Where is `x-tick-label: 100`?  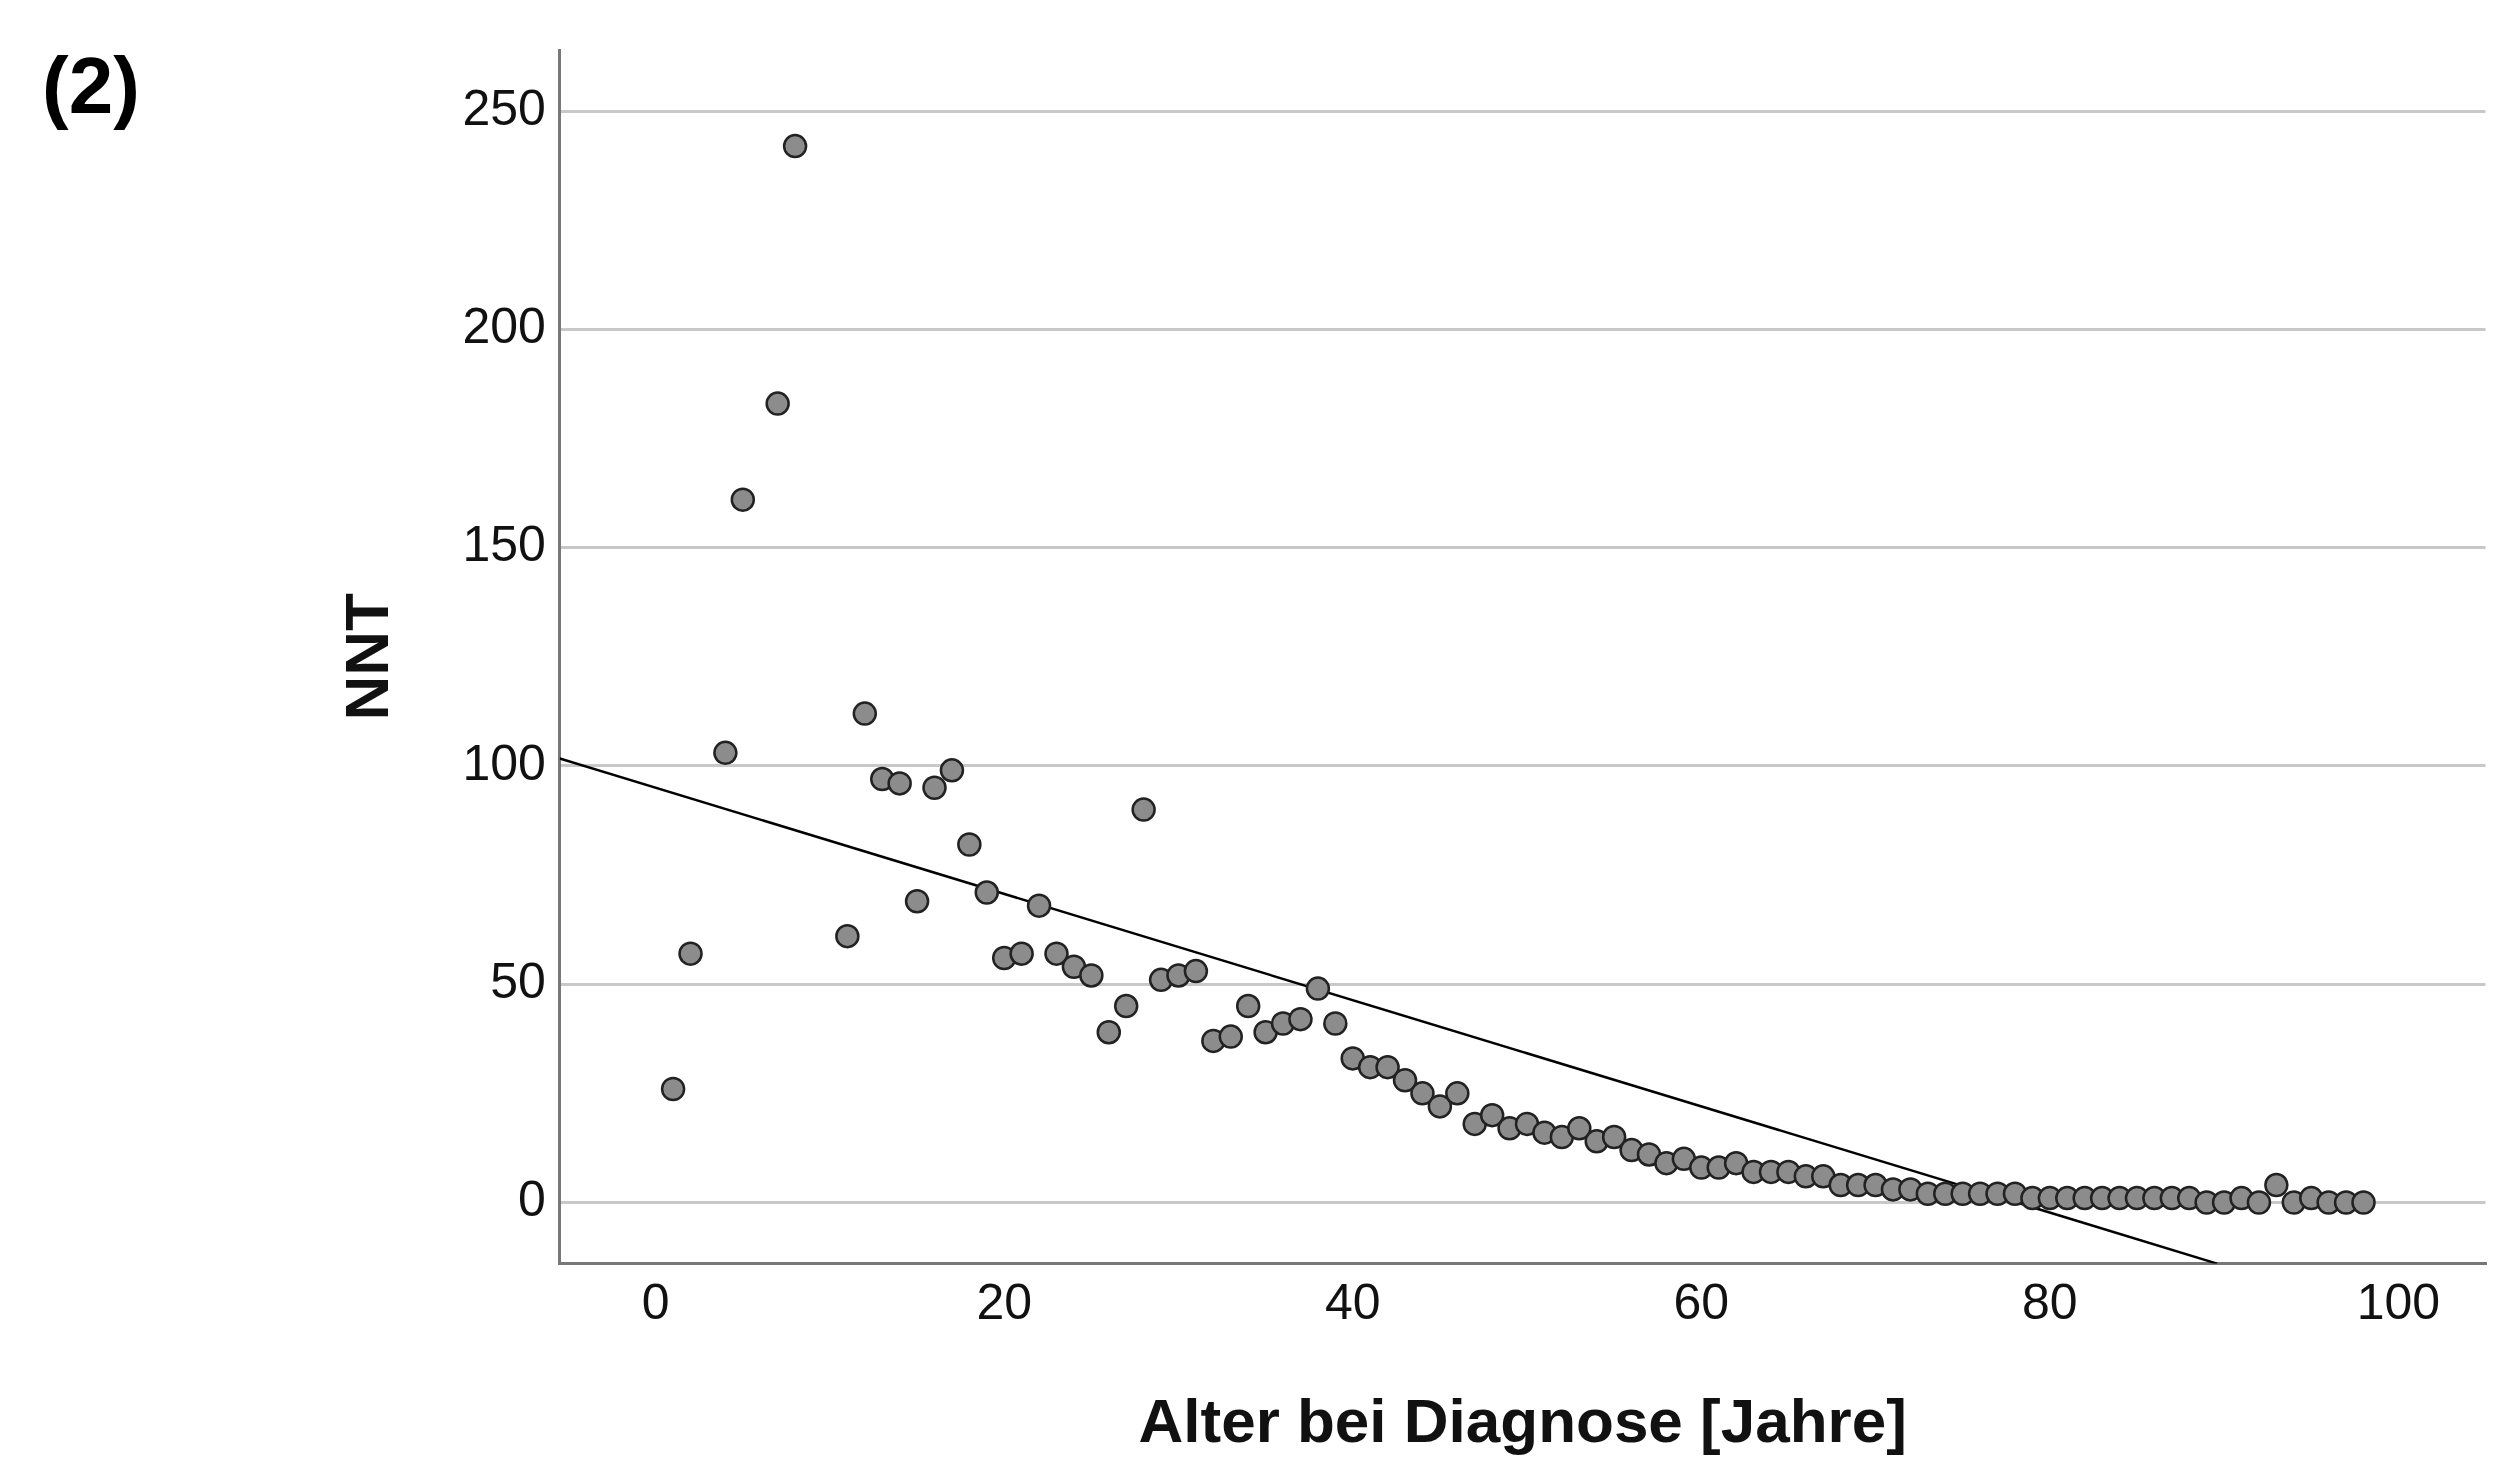 x-tick-label: 100 is located at coordinates (2398, 1302).